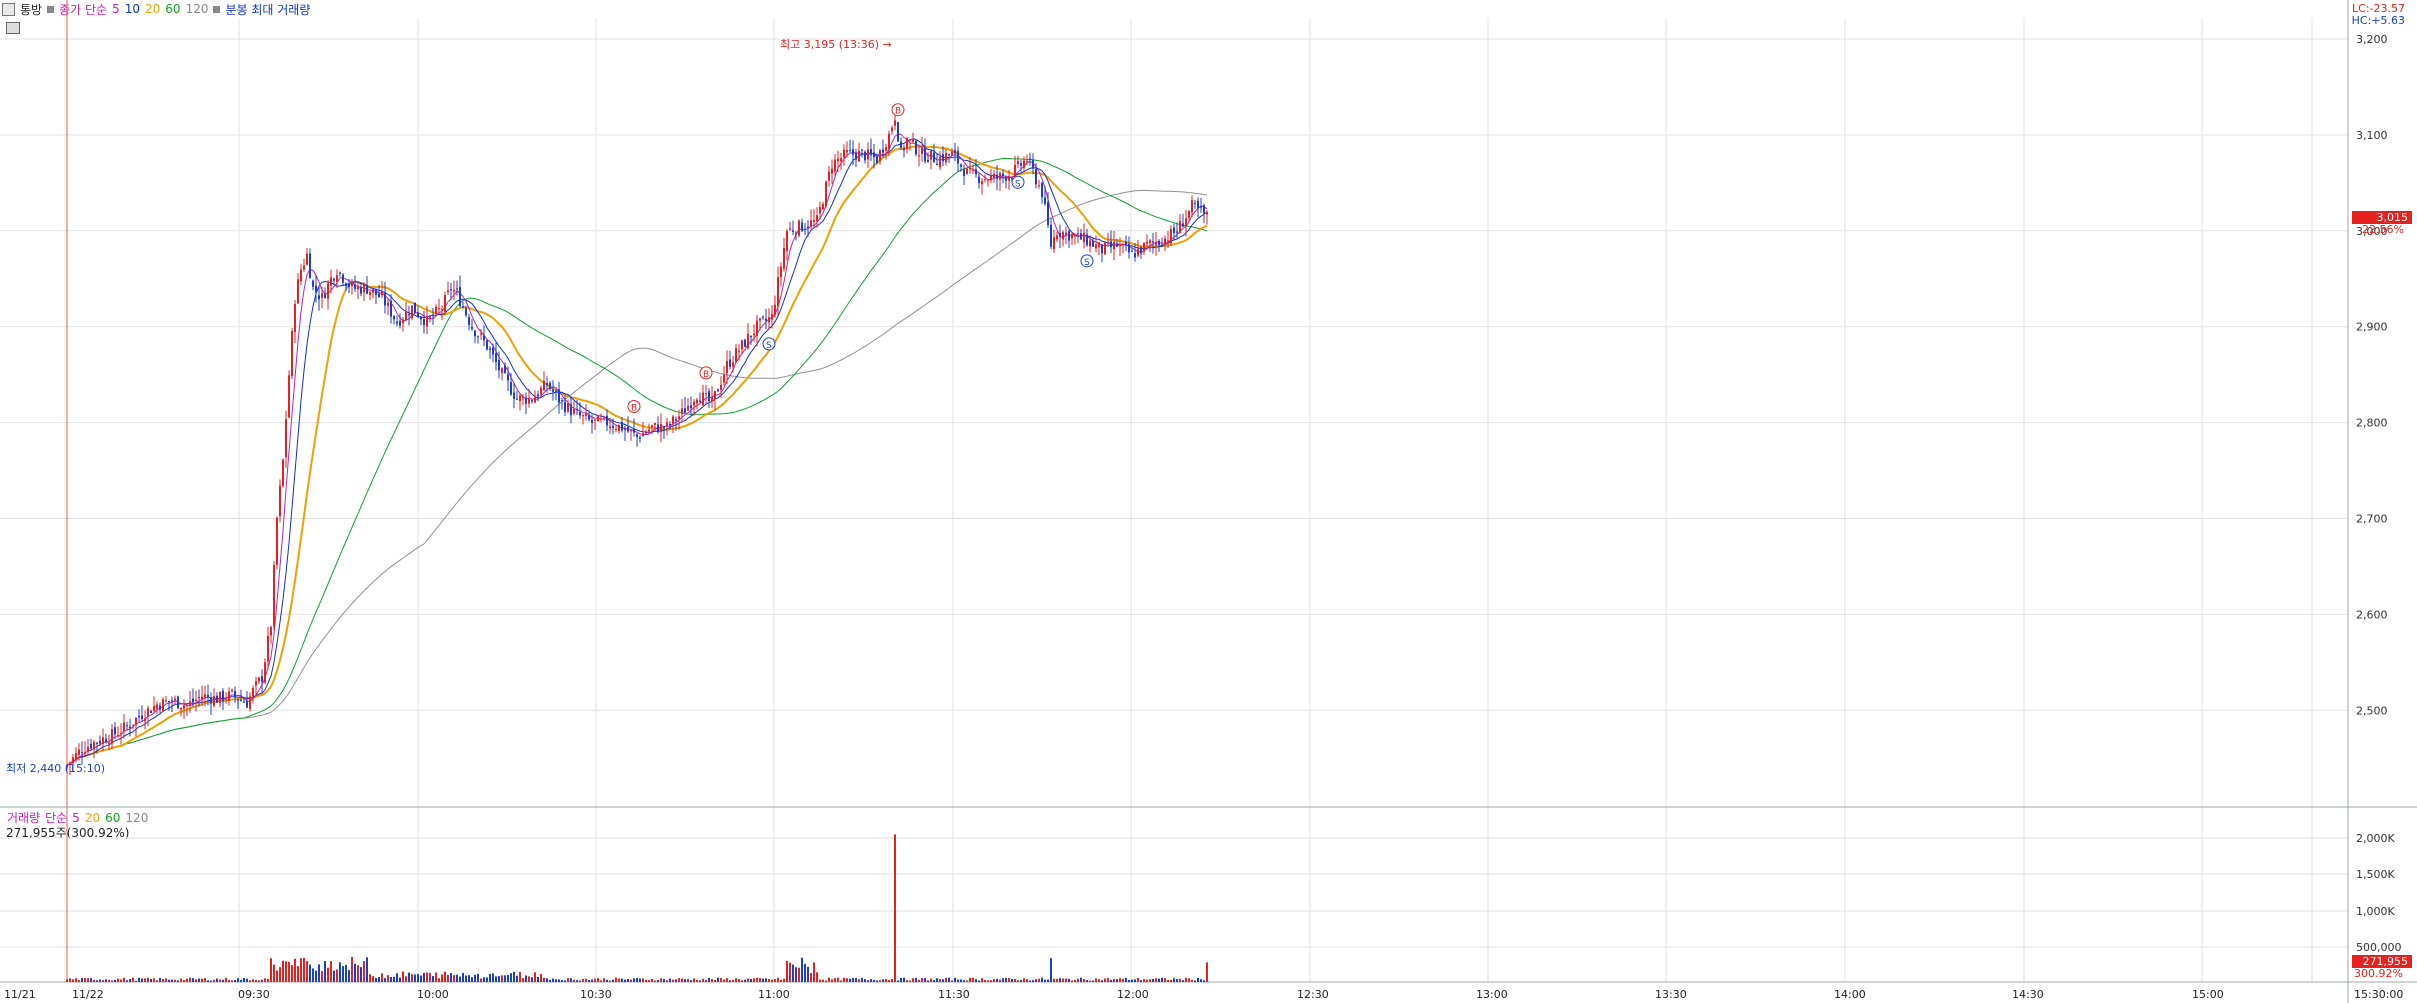 This screenshot has height=1003, width=2417. What do you see at coordinates (137, 817) in the screenshot?
I see `vperiod-120: 120` at bounding box center [137, 817].